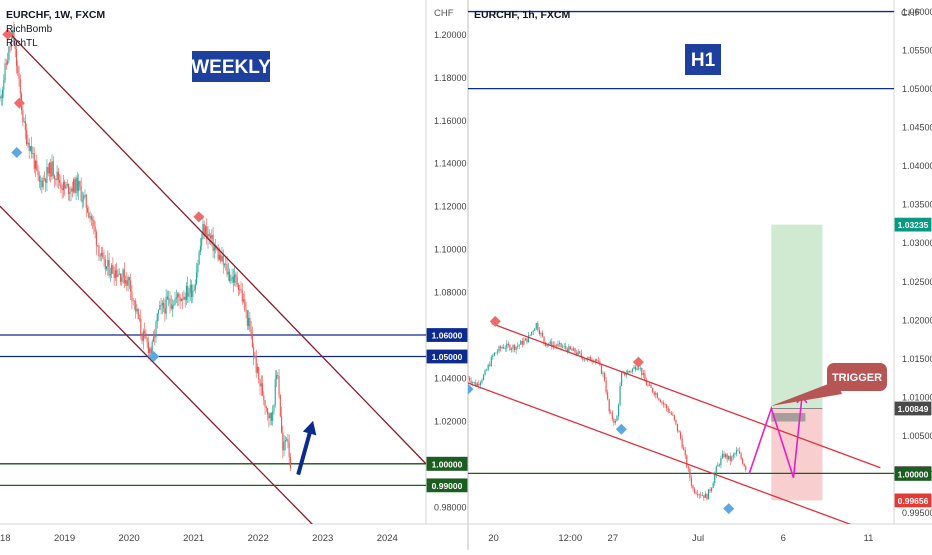 The image size is (932, 555). What do you see at coordinates (322, 538) in the screenshot?
I see `x-tick-label: 2023` at bounding box center [322, 538].